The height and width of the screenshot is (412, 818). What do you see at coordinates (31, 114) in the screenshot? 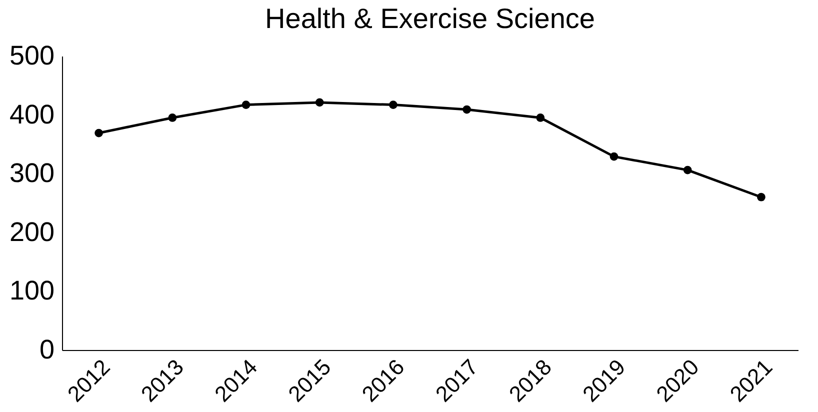
I see `y-tick-label: 400` at bounding box center [31, 114].